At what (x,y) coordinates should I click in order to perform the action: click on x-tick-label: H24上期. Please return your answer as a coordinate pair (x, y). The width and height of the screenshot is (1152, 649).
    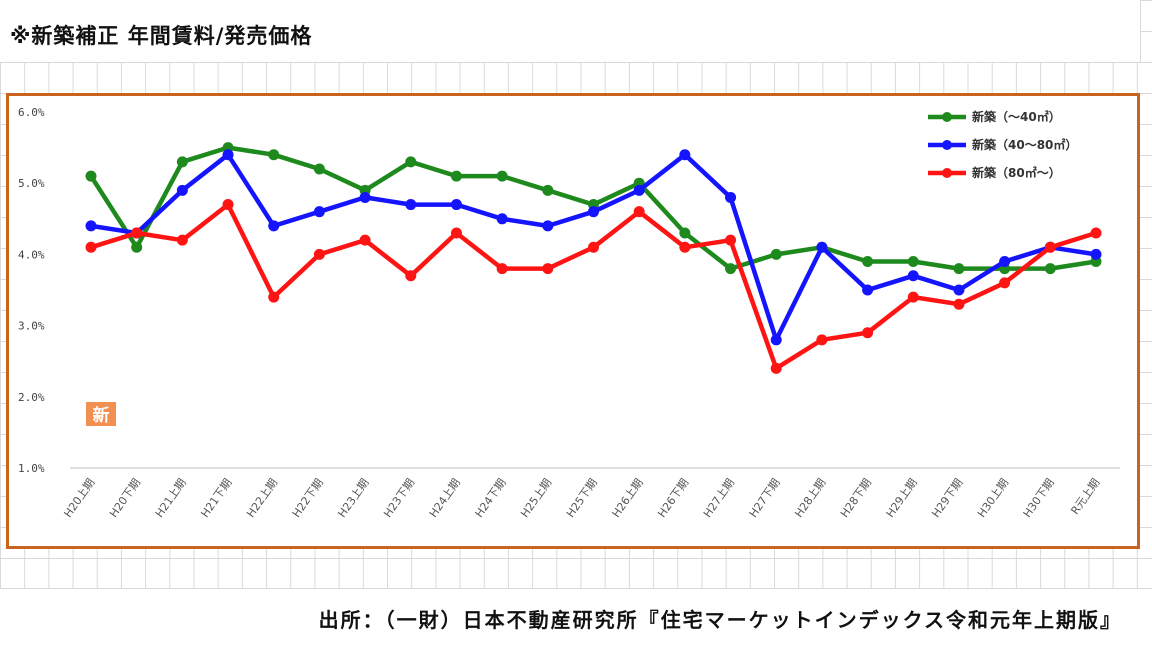
    Looking at the image, I should click on (445, 498).